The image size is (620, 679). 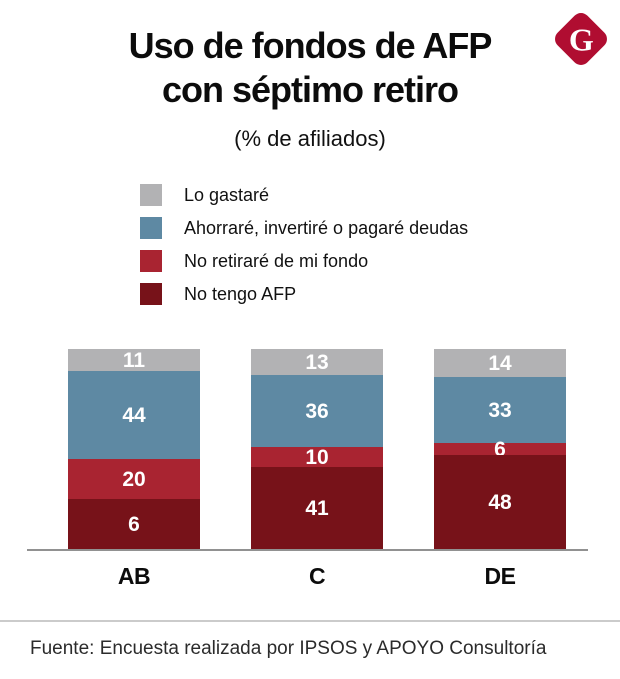 What do you see at coordinates (310, 45) in the screenshot?
I see `title-line-1: Uso de fondos de AFP` at bounding box center [310, 45].